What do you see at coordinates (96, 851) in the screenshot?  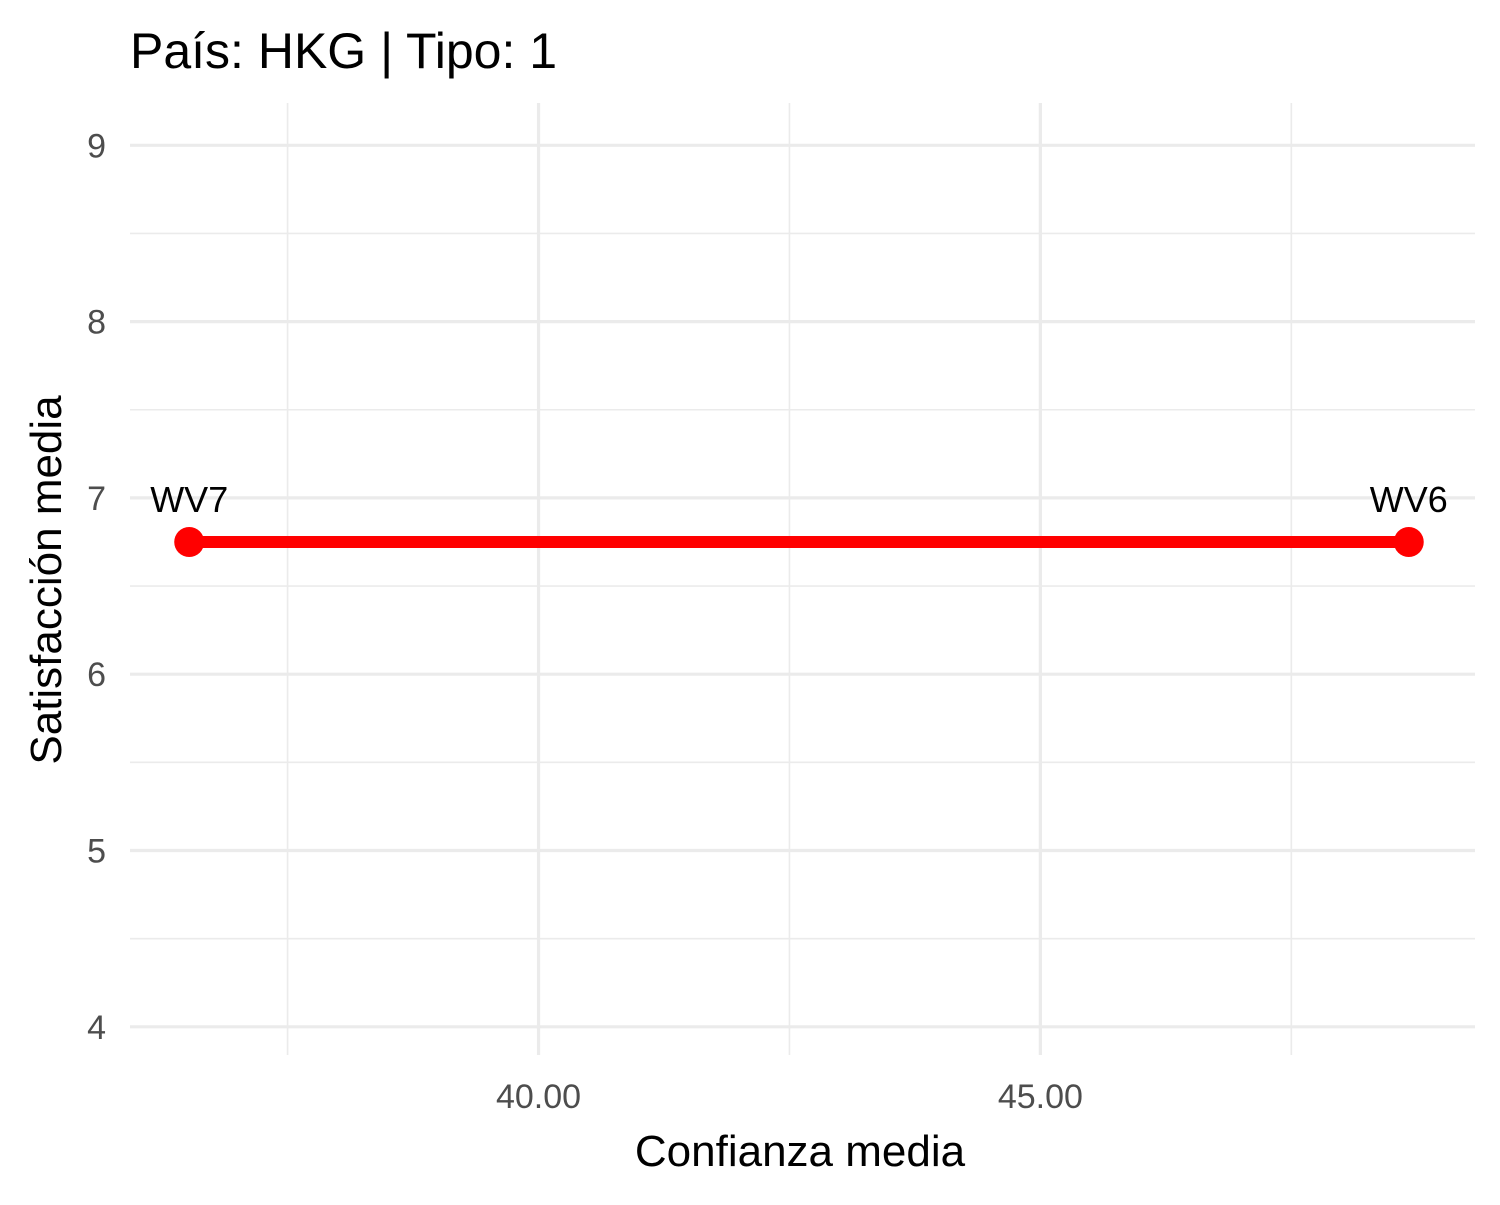 I see `y-tick-label: 5` at bounding box center [96, 851].